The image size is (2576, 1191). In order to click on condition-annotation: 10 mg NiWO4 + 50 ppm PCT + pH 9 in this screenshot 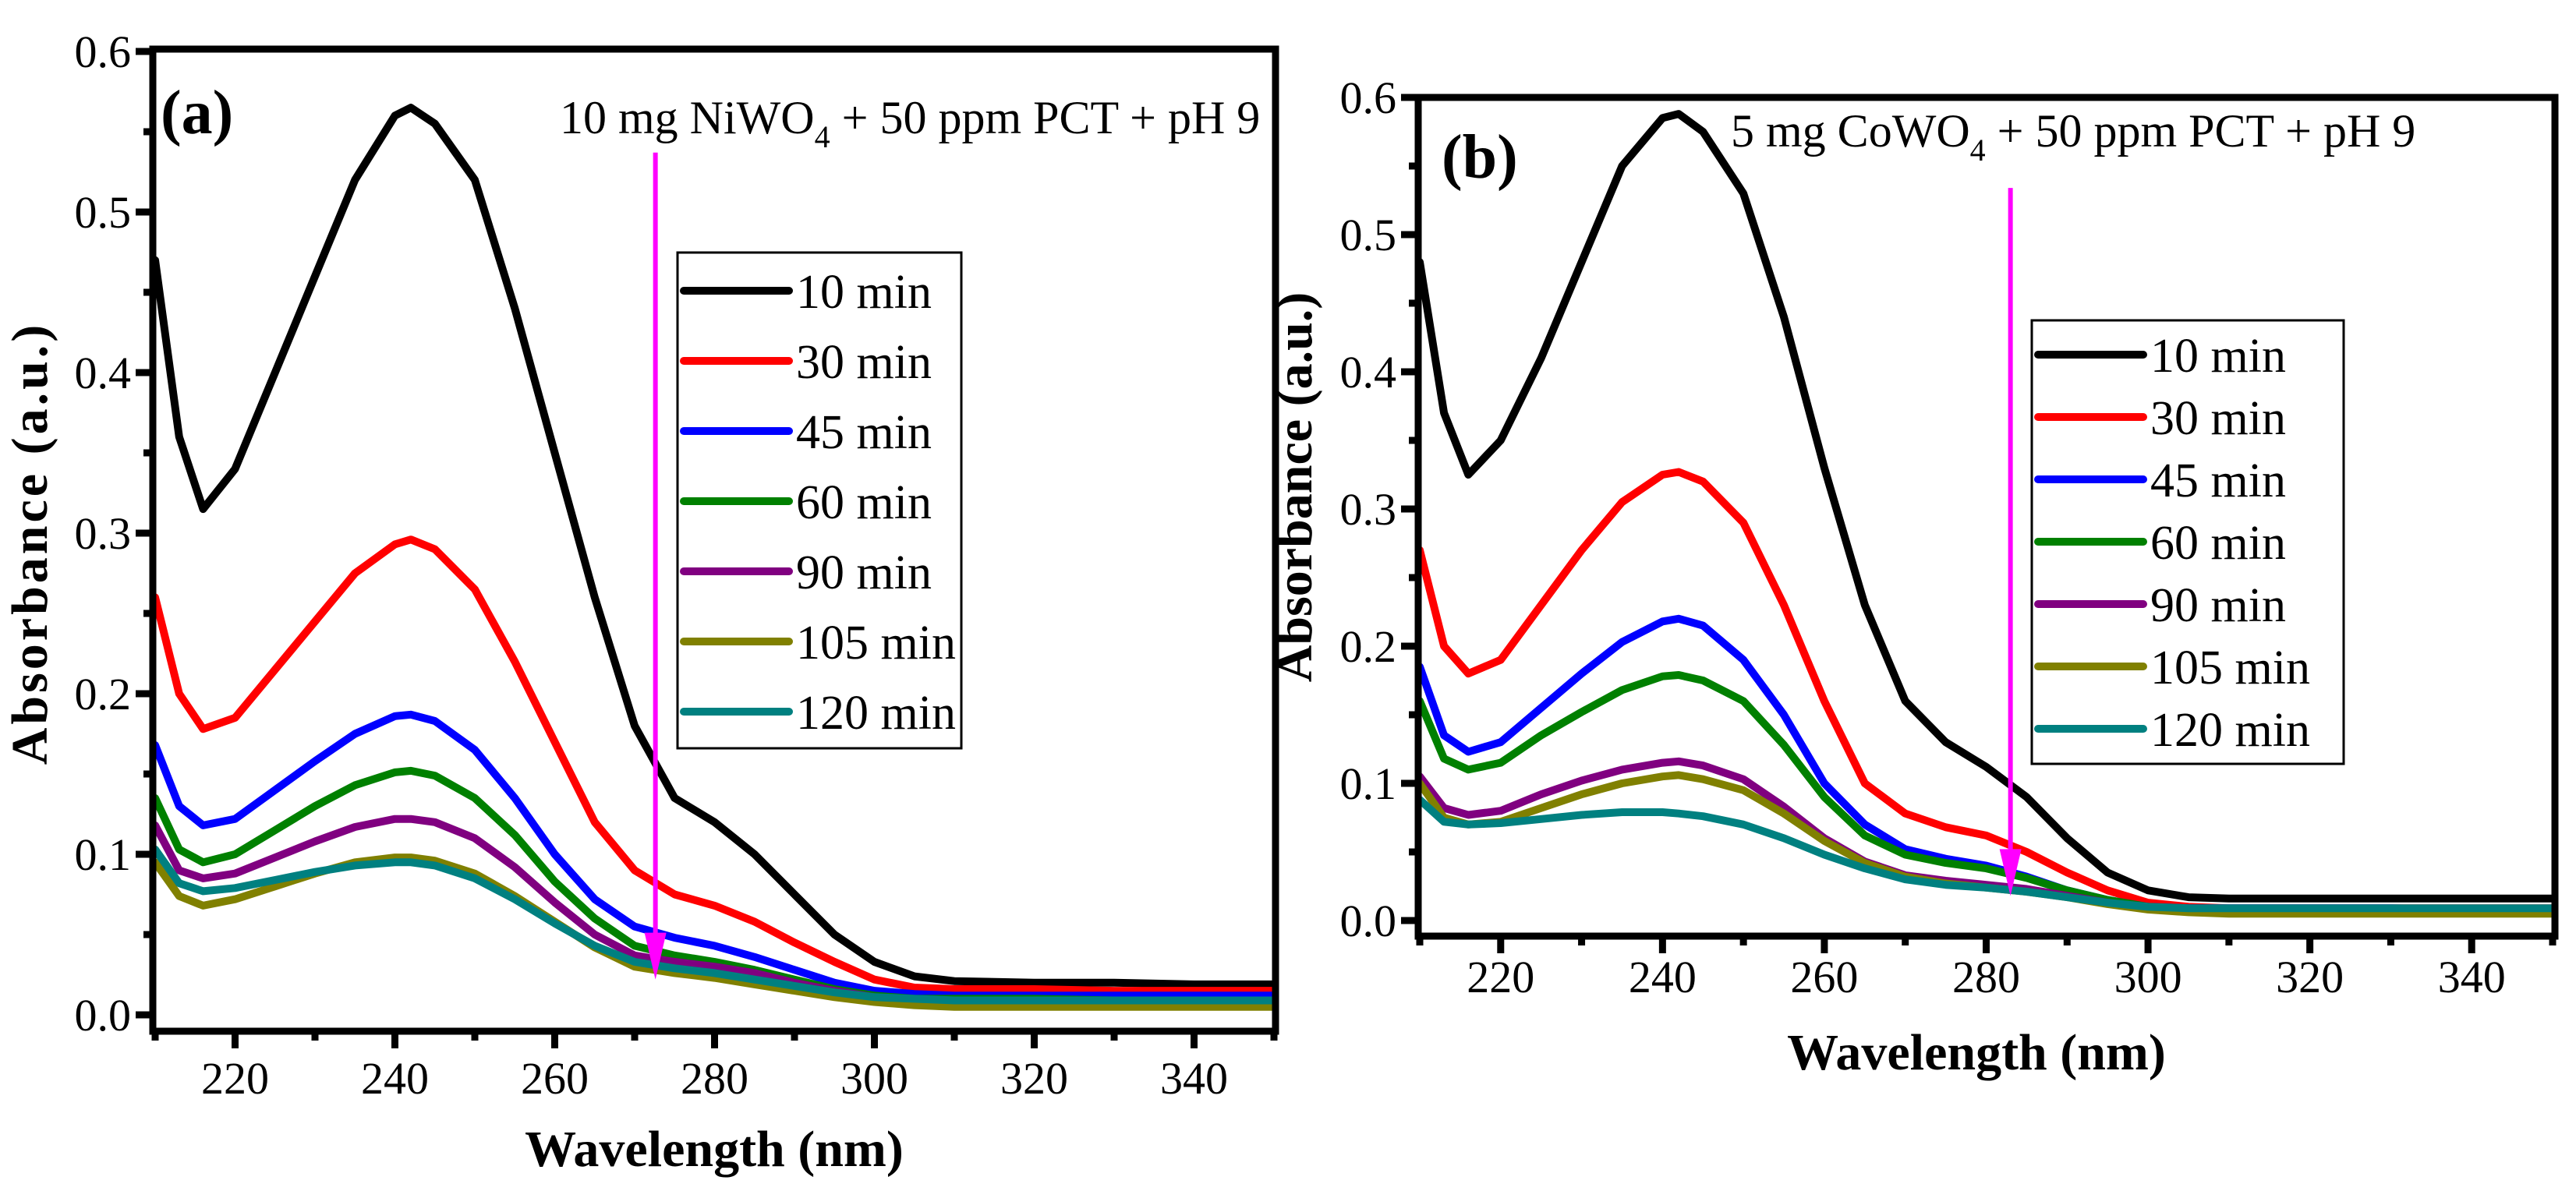, I will do `click(910, 123)`.